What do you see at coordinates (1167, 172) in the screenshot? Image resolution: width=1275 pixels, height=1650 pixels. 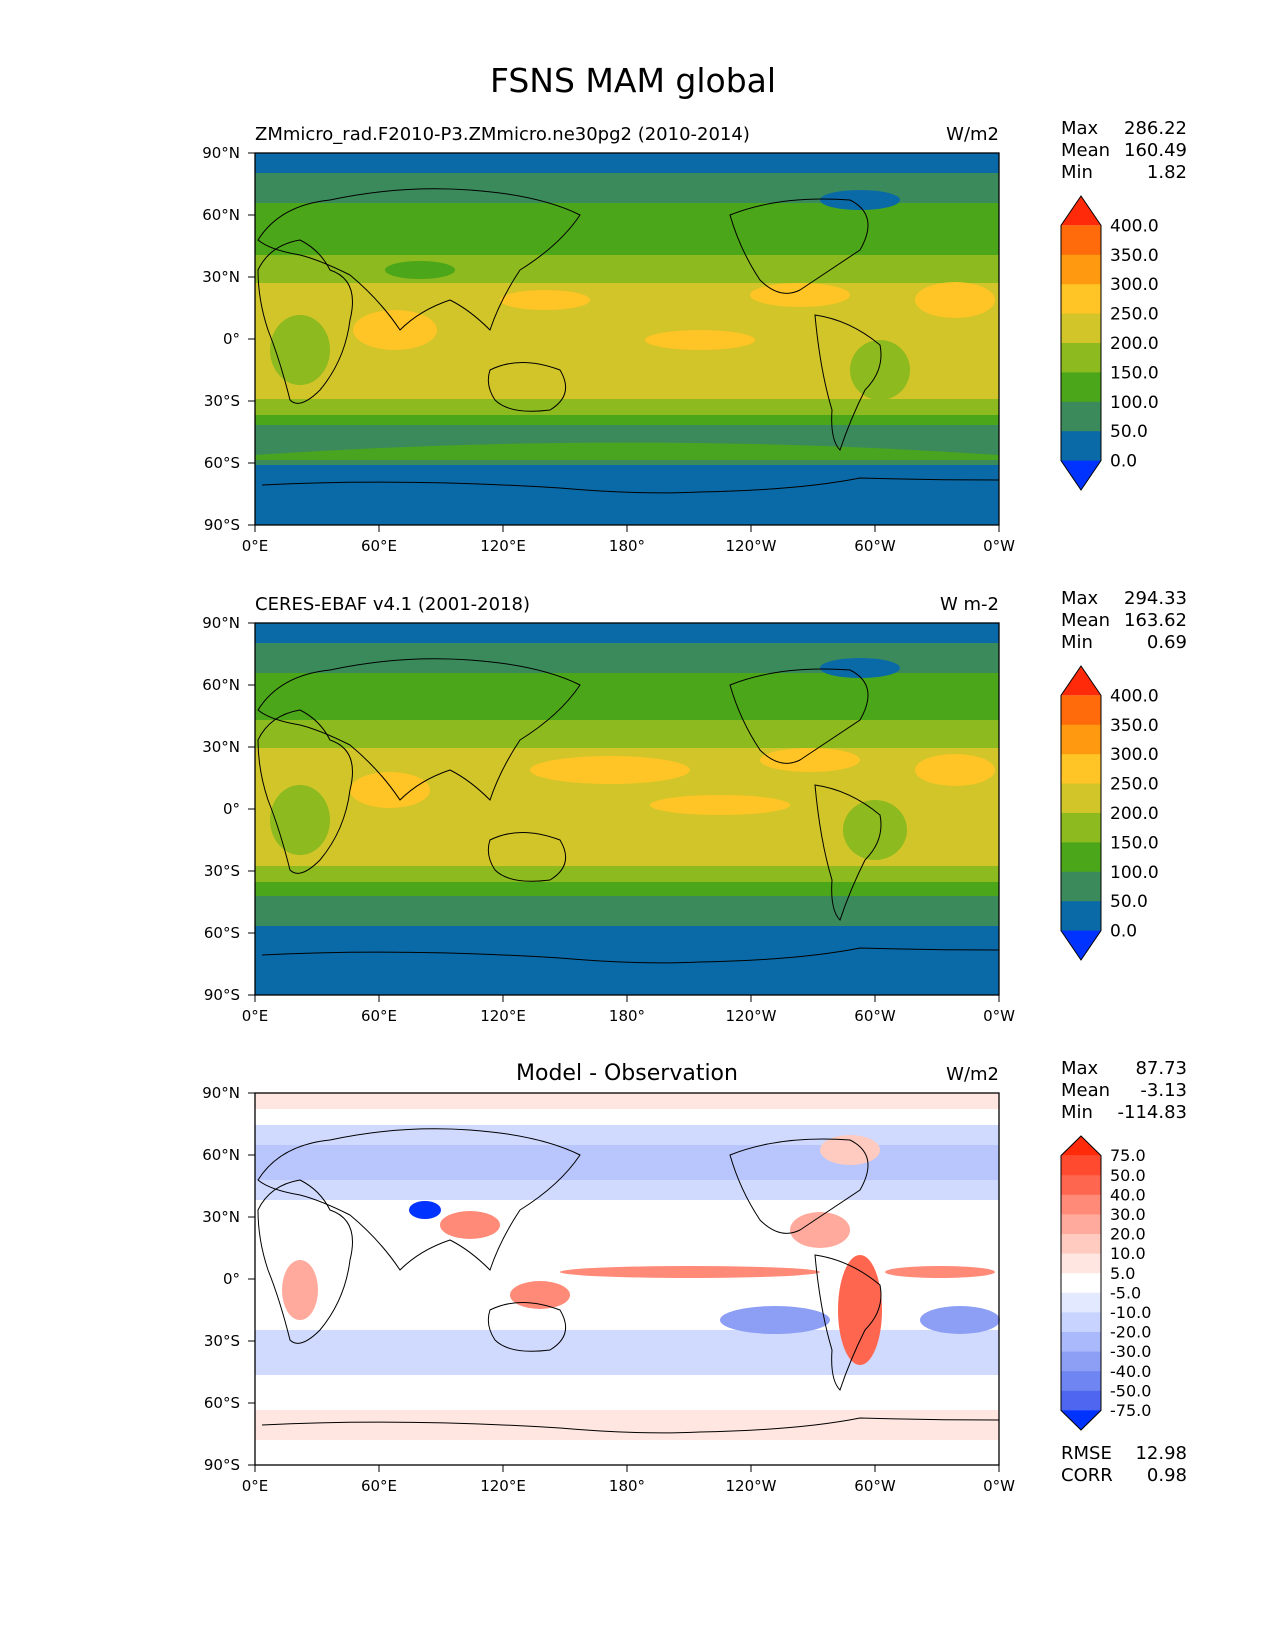 I see `stat-value: 1.82` at bounding box center [1167, 172].